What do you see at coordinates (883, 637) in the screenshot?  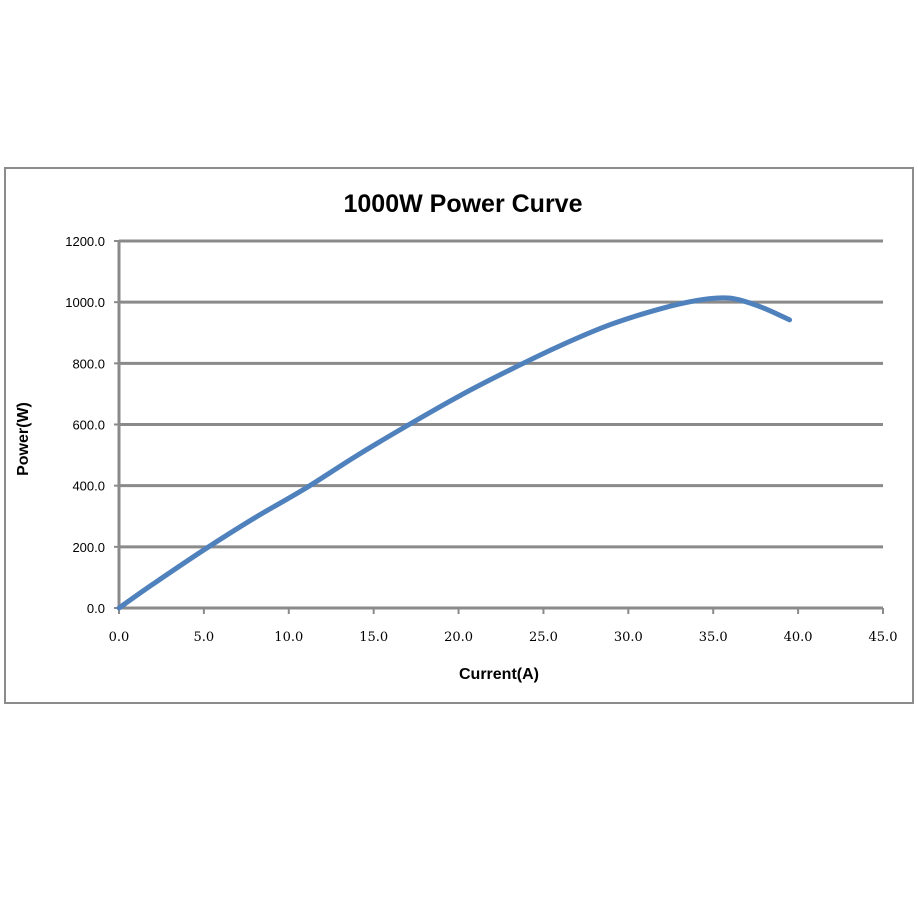 I see `x-tick-label: 45.0` at bounding box center [883, 637].